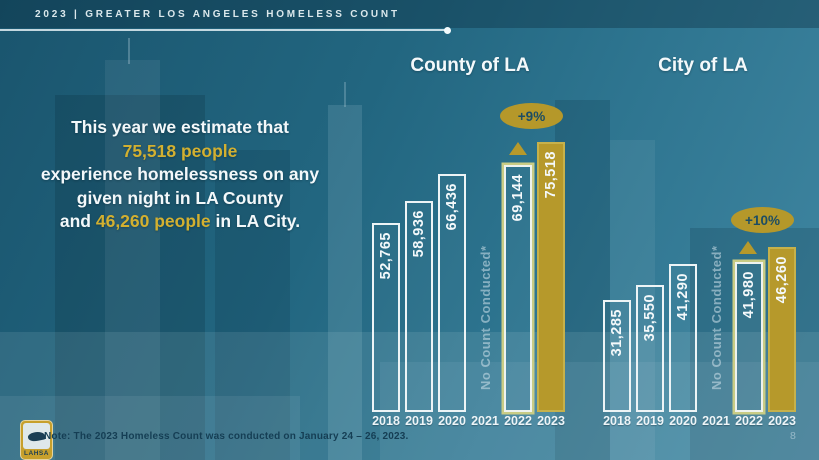 The image size is (819, 460). I want to click on county-xlabel-2023: 2023, so click(551, 421).